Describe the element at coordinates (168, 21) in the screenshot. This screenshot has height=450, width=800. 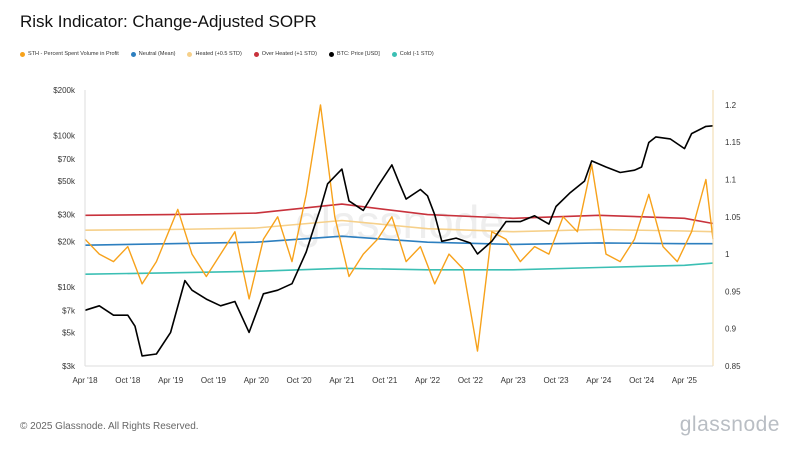
I see `page-title: Risk Indicator: Change-Adjusted SOPR` at that location.